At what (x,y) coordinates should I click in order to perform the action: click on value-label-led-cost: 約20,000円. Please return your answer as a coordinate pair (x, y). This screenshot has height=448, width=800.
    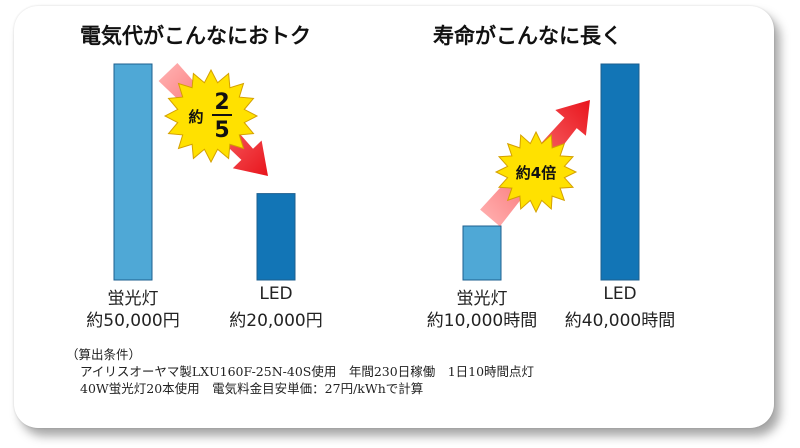
    Looking at the image, I should click on (276, 321).